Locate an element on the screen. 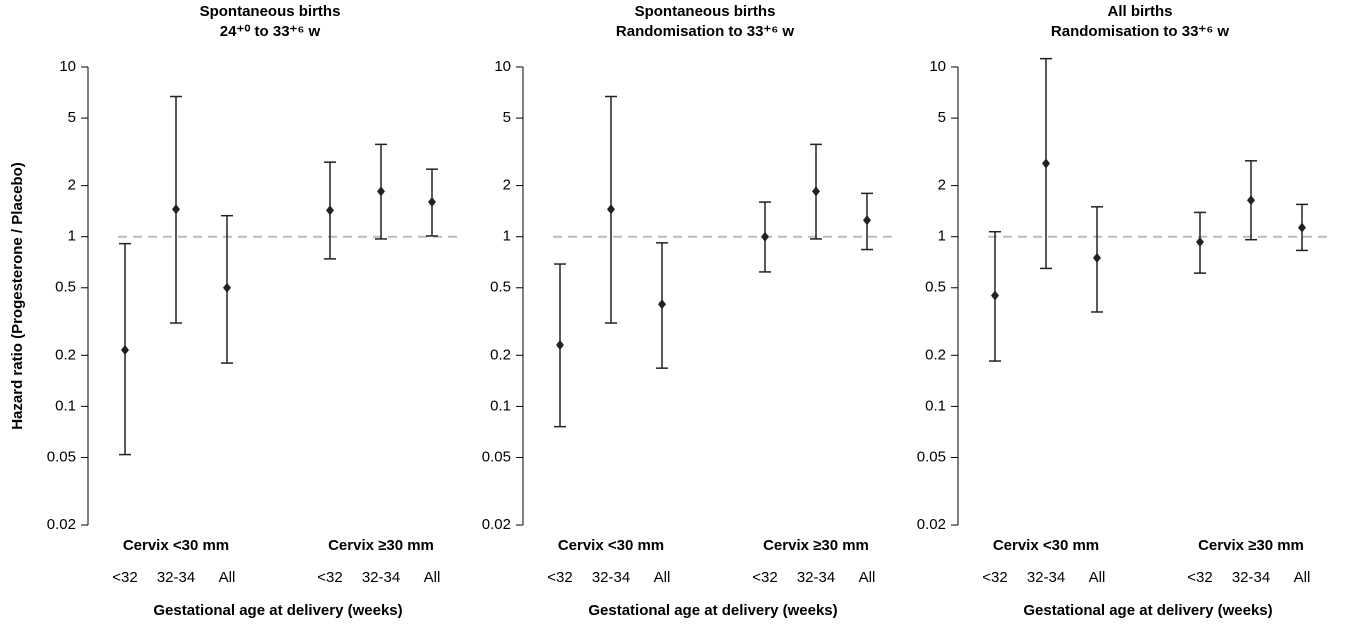 This screenshot has height=625, width=1347. chart-subtitle: 24⁺⁰ to 33⁺⁶ w is located at coordinates (270, 31).